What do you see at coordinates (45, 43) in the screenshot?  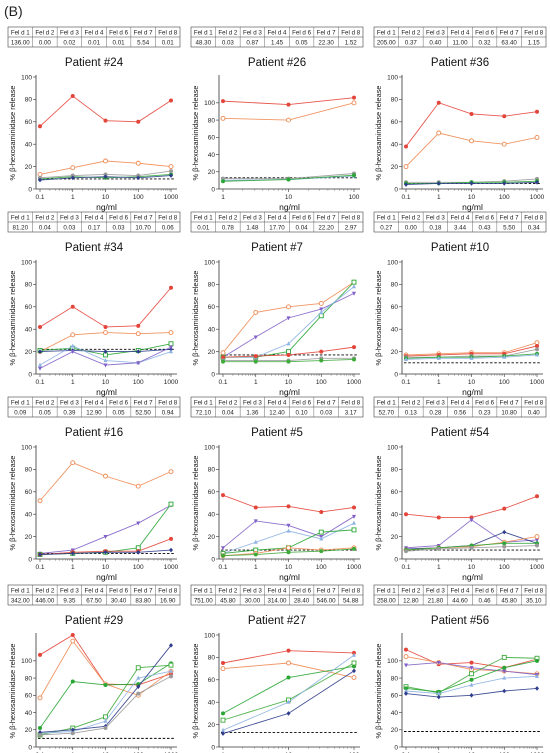 I see `table-value-cell: 0.00` at bounding box center [45, 43].